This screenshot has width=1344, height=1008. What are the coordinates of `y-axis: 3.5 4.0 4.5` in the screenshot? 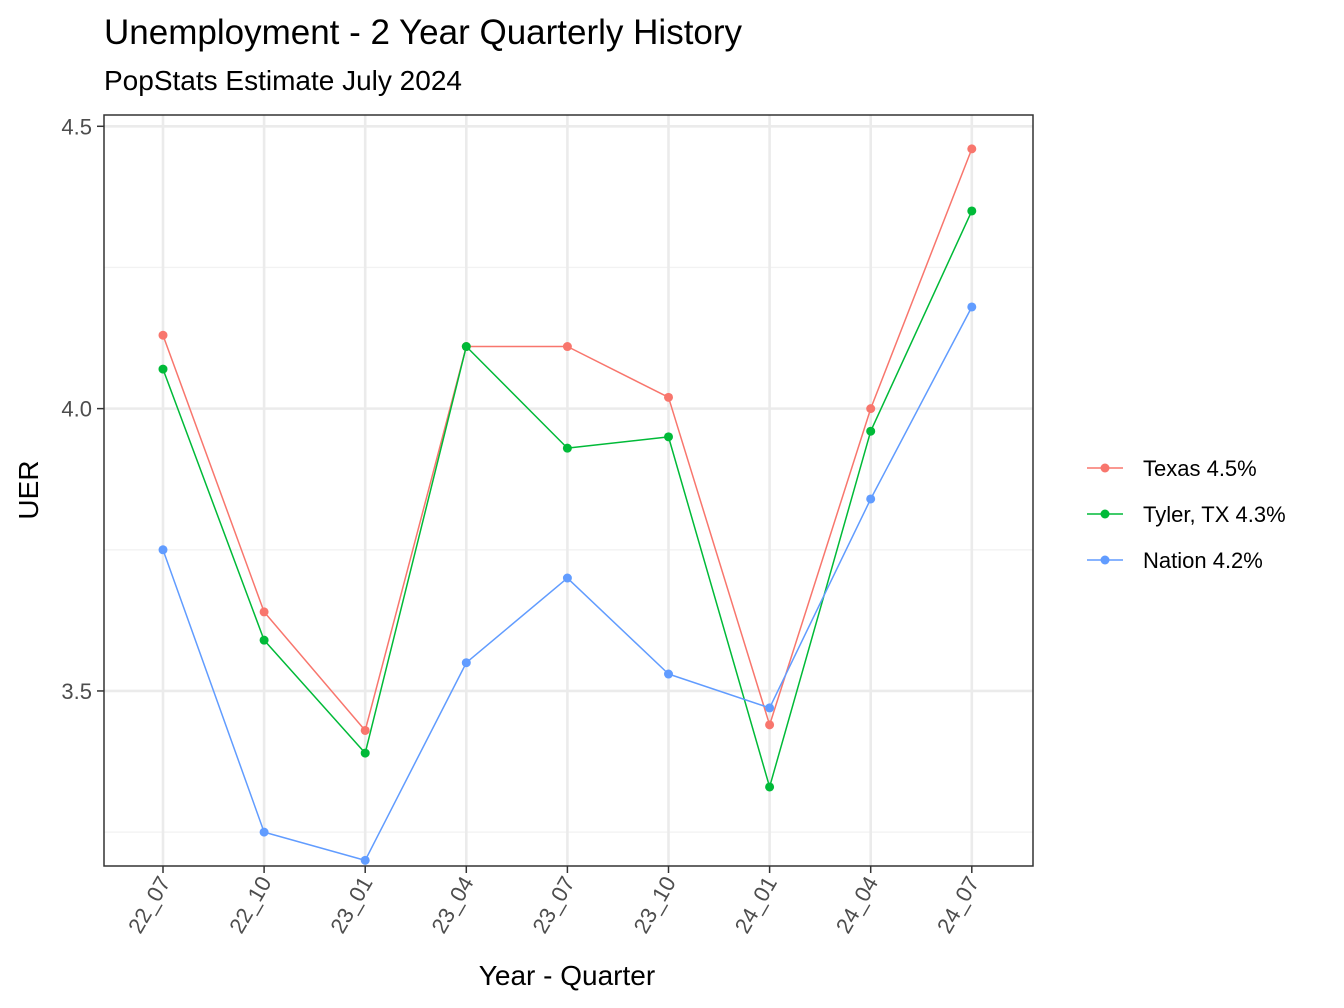 It's located at (82, 409).